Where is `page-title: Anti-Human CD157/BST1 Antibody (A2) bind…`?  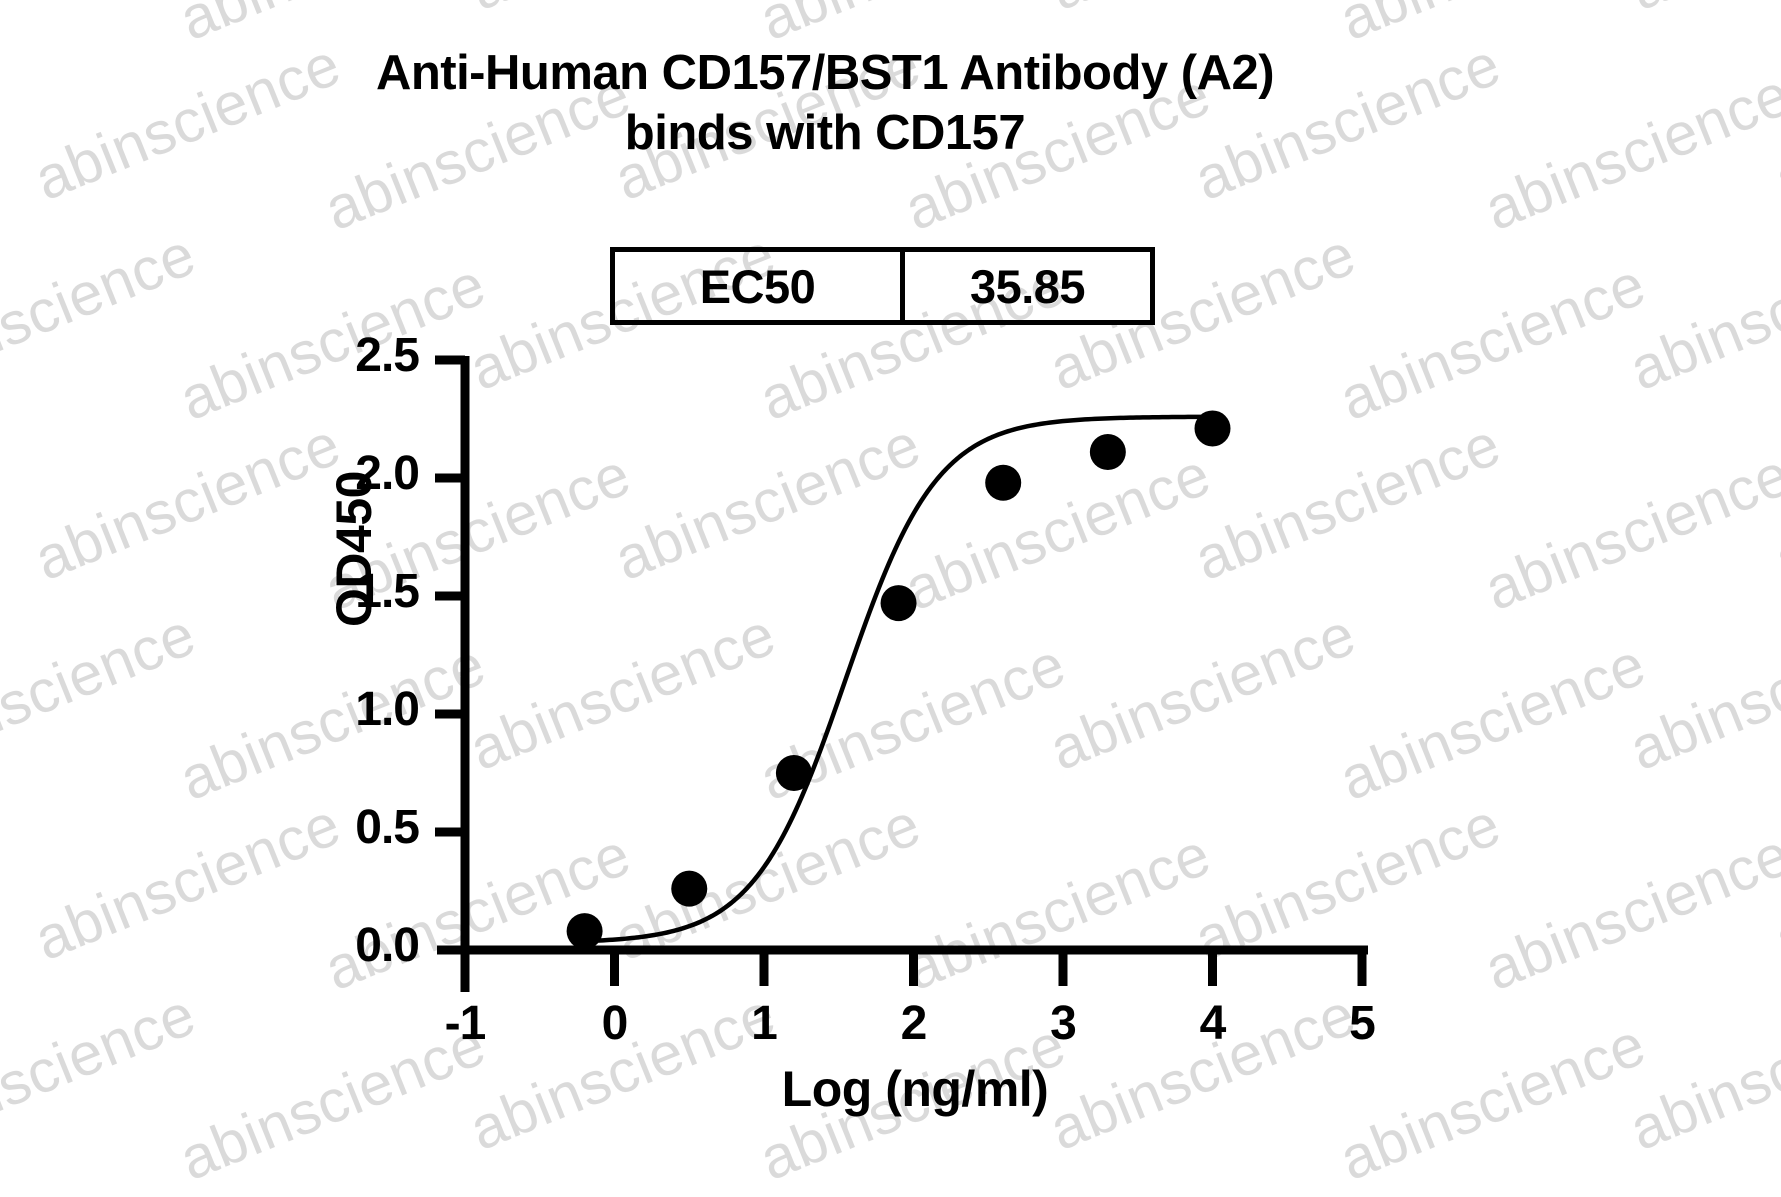
page-title: Anti-Human CD157/BST1 Antibody (A2) bind… is located at coordinates (825, 104).